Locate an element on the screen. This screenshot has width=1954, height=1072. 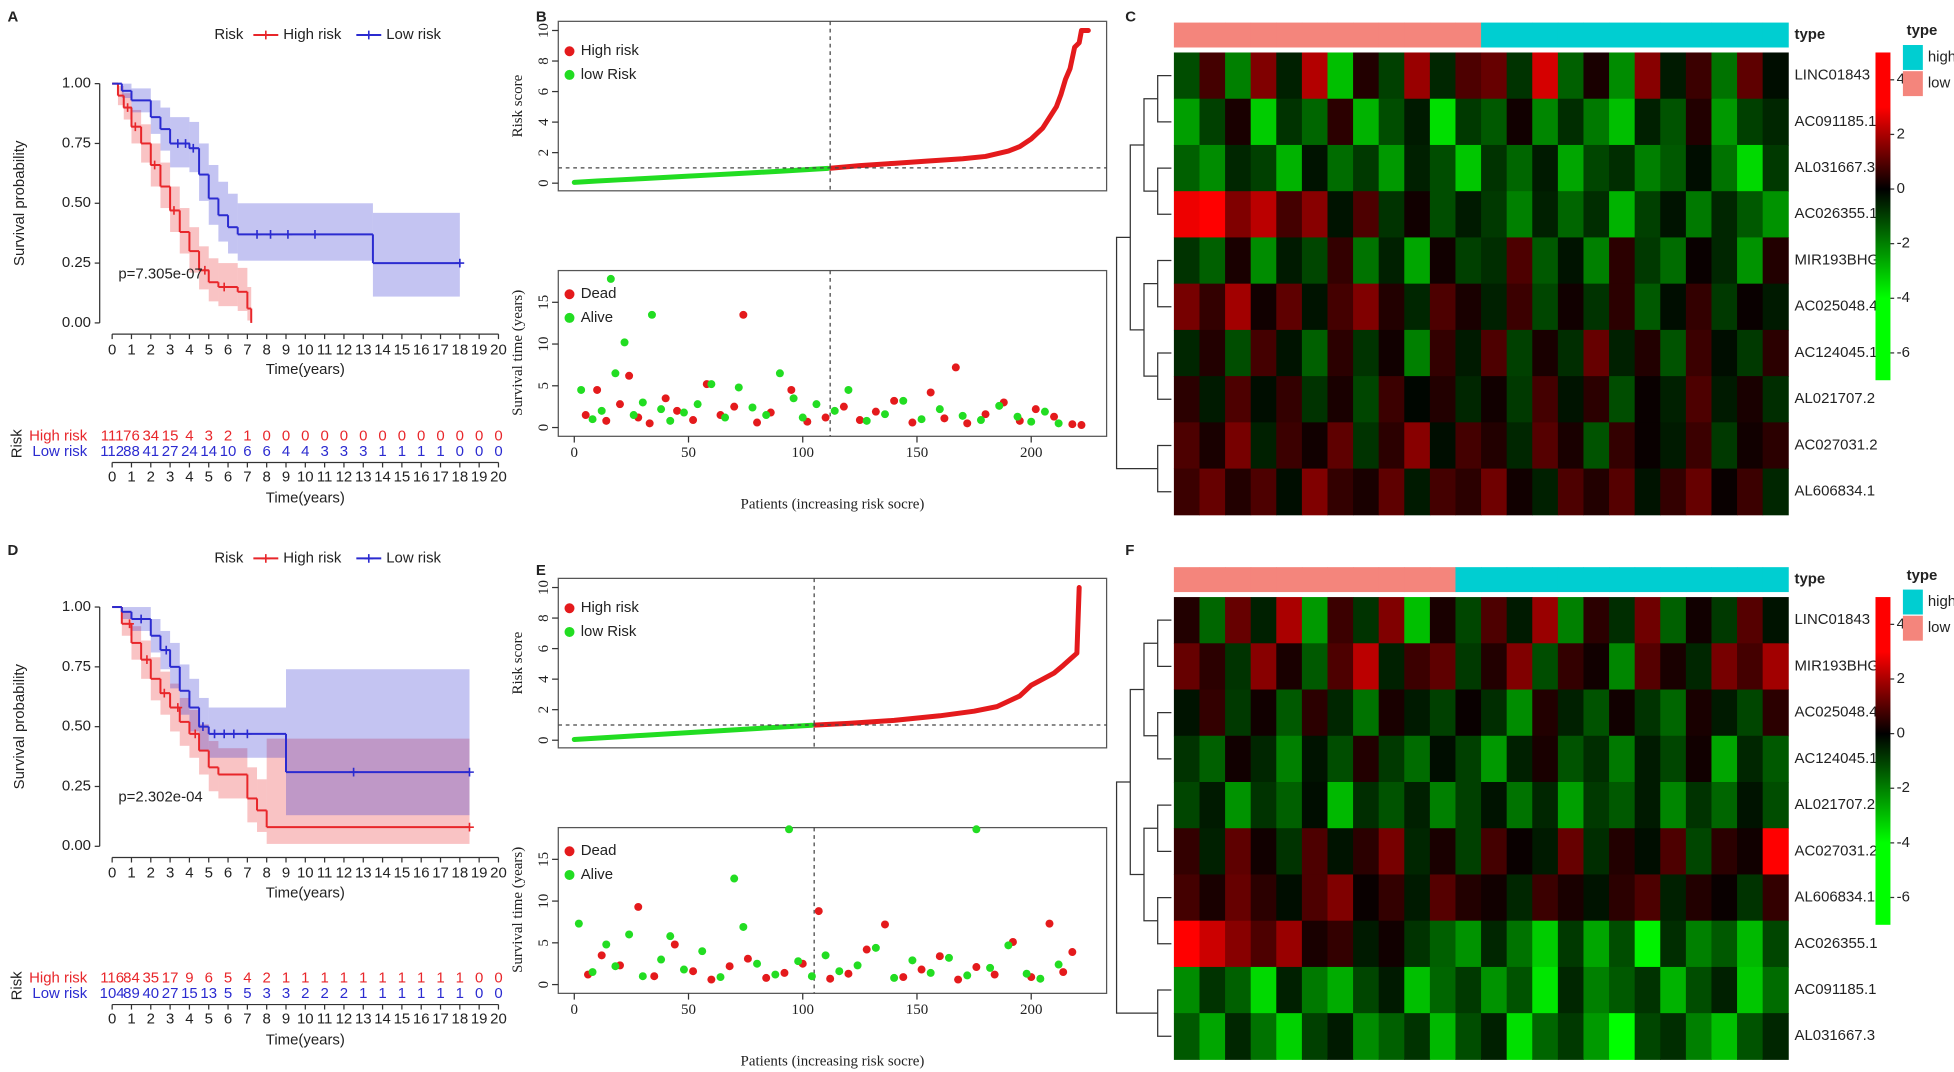
table-x-tick-label: 17 is located at coordinates (440, 1018).